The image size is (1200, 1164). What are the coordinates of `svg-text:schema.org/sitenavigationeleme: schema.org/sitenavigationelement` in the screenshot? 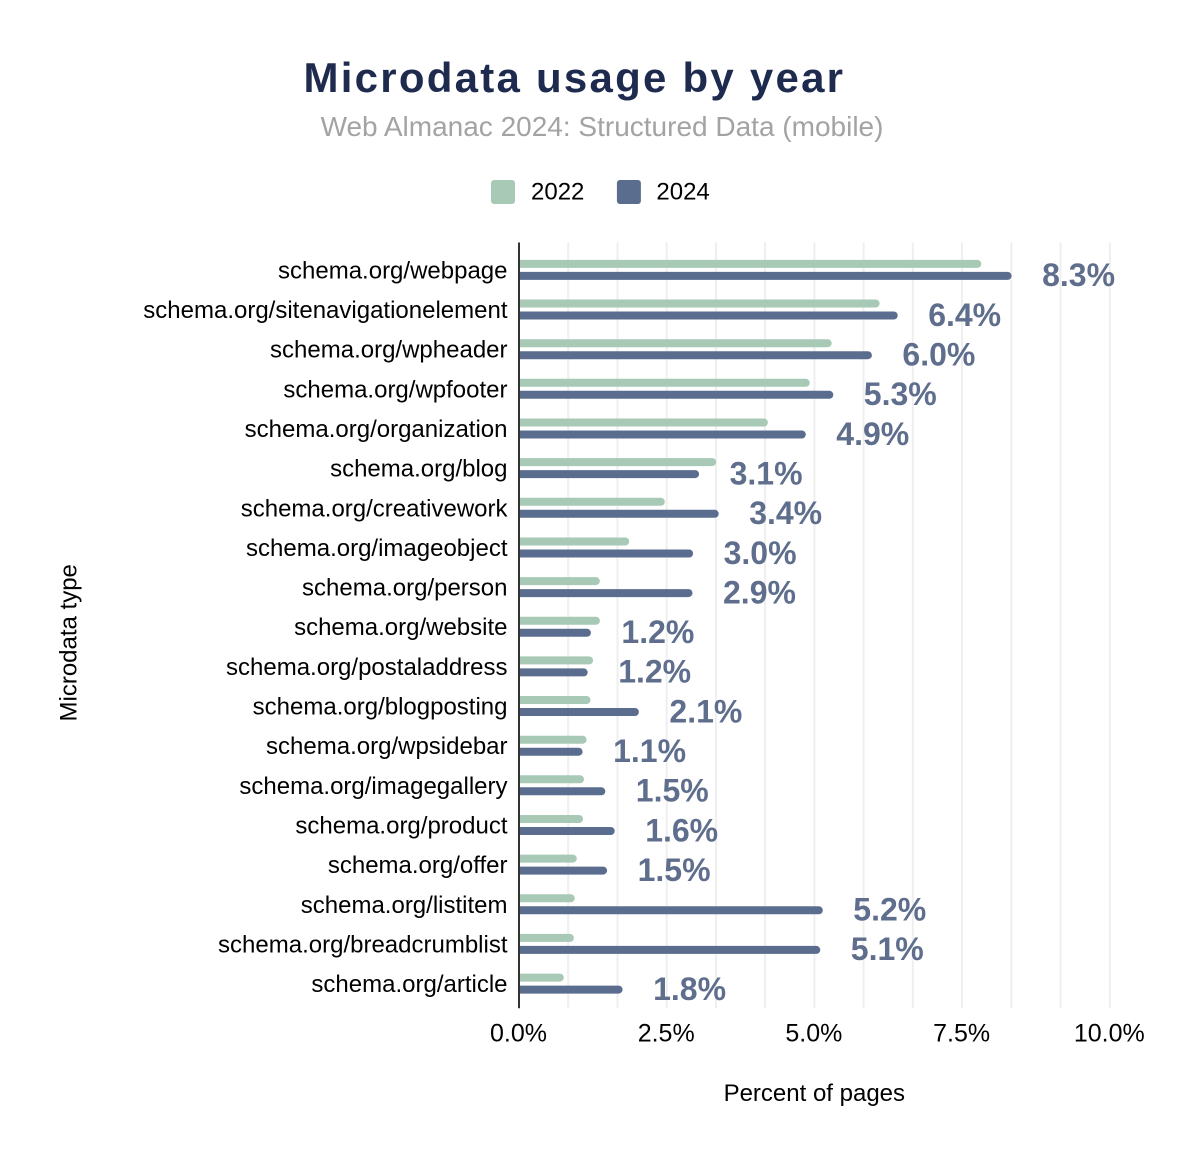 It's located at (325, 310).